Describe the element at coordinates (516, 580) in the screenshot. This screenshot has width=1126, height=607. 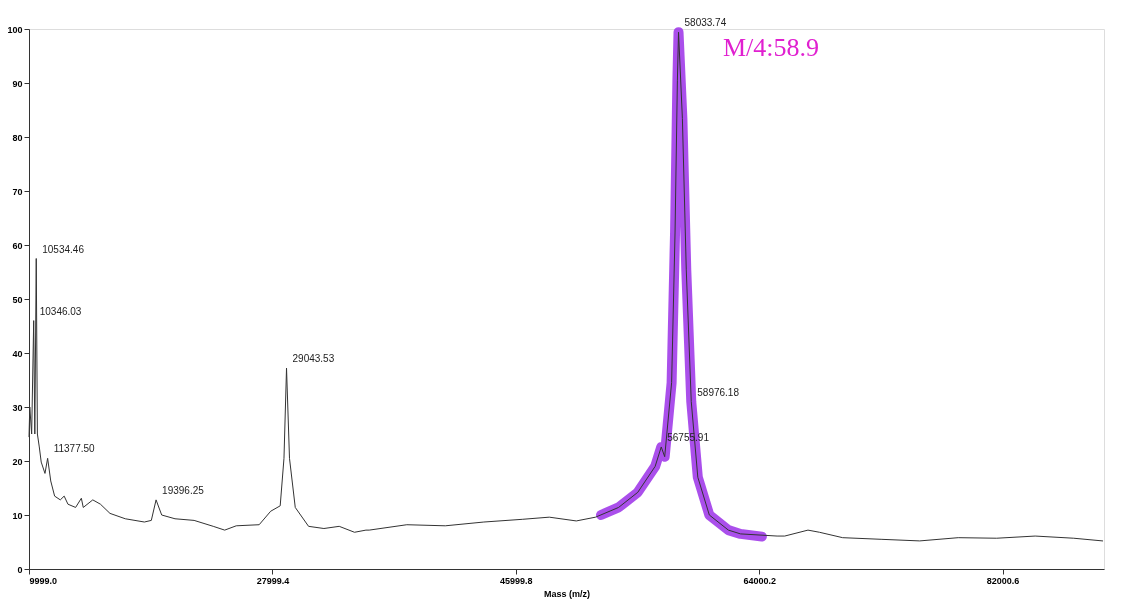
I see `x-tick-label: 45999.8` at that location.